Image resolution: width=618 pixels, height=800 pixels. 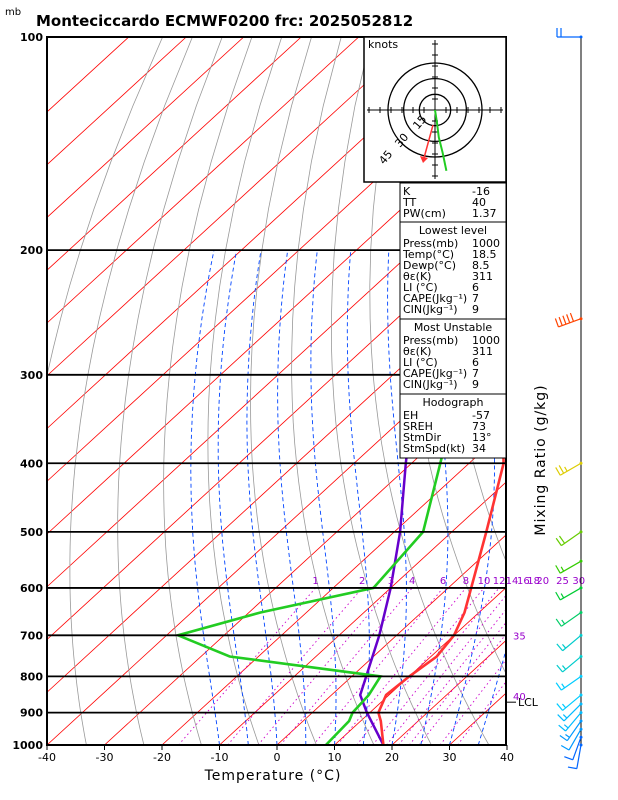 What do you see at coordinates (220, 757) in the screenshot?
I see `x-tick-label: -10` at bounding box center [220, 757].